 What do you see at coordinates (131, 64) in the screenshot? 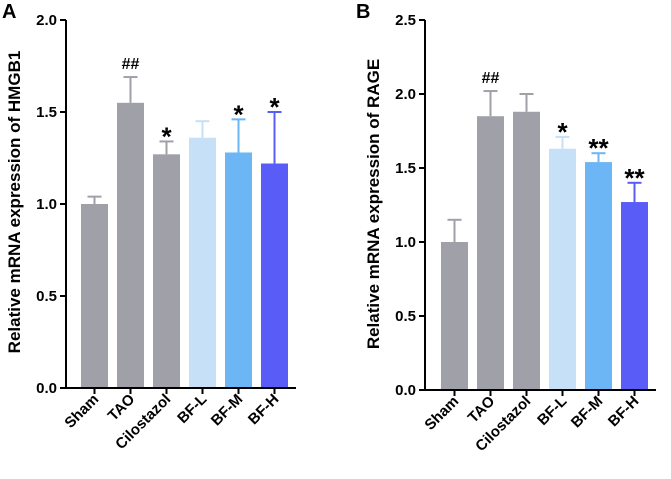
I see `panel-a-significance-label: ##` at bounding box center [131, 64].